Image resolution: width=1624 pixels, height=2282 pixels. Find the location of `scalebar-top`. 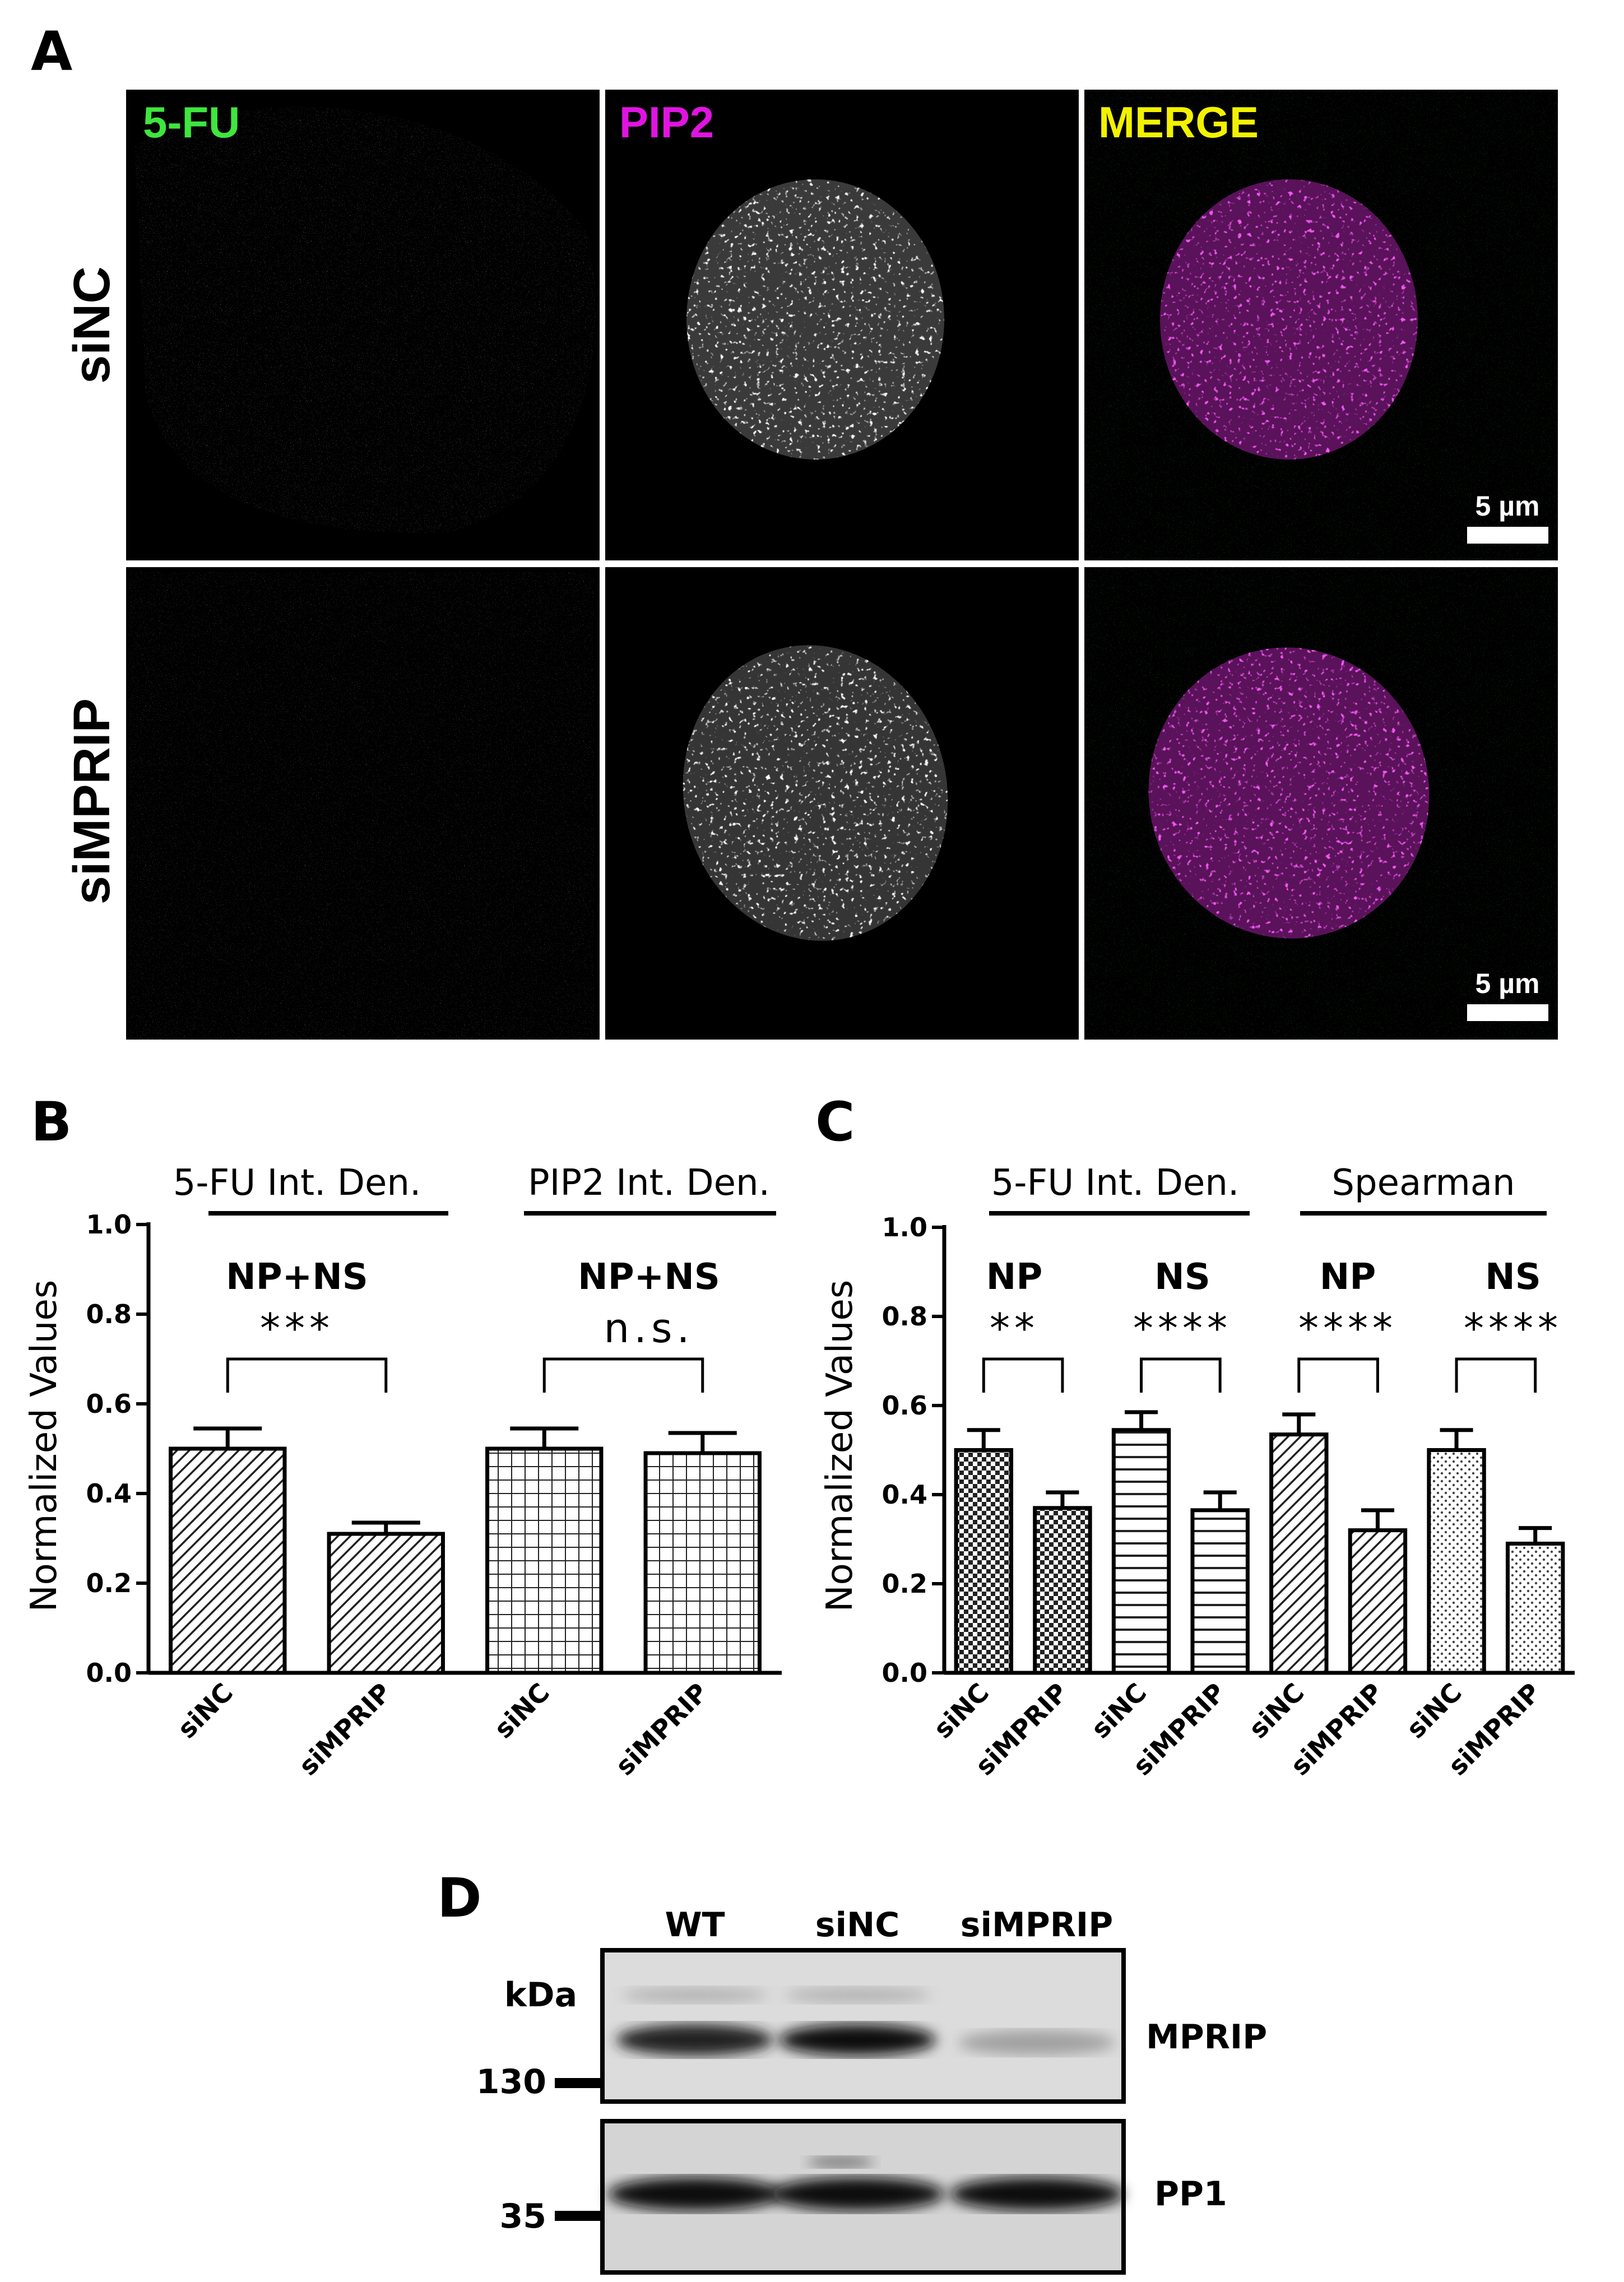

scalebar-top is located at coordinates (1508, 535).